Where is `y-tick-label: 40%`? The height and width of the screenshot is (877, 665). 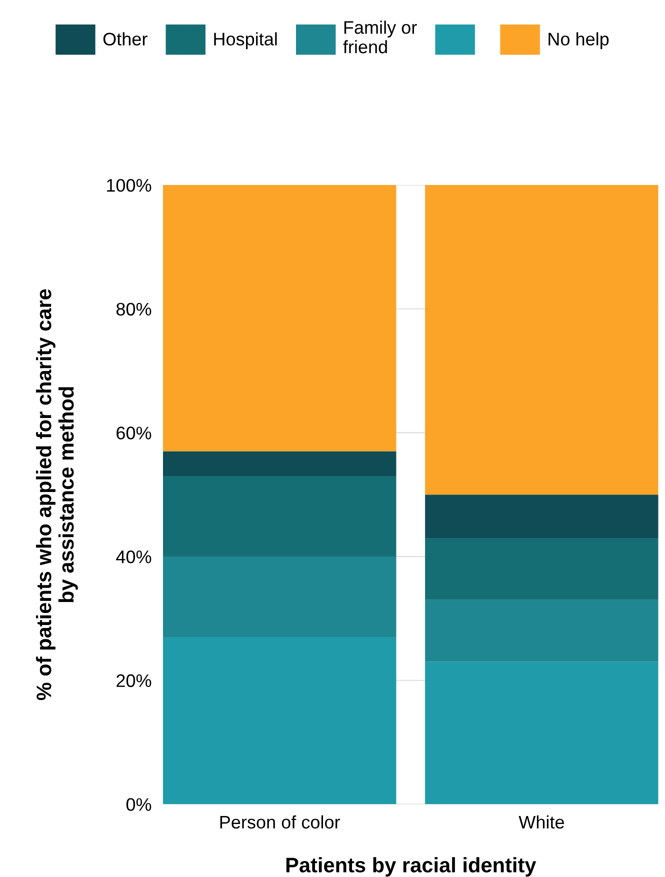
y-tick-label: 40% is located at coordinates (134, 557).